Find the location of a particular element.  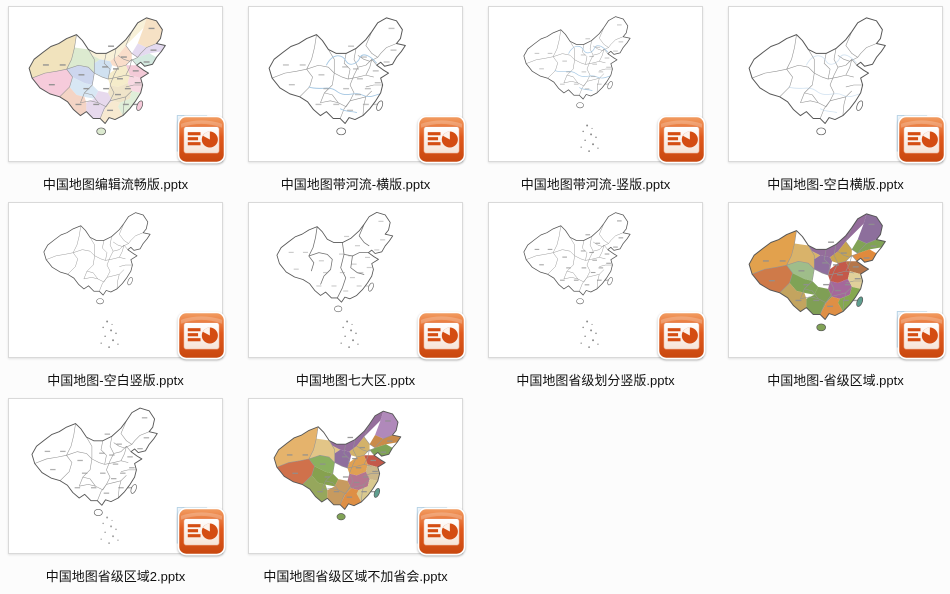

file-item: 中国地图-空白竖版.pptx is located at coordinates (128, 300).